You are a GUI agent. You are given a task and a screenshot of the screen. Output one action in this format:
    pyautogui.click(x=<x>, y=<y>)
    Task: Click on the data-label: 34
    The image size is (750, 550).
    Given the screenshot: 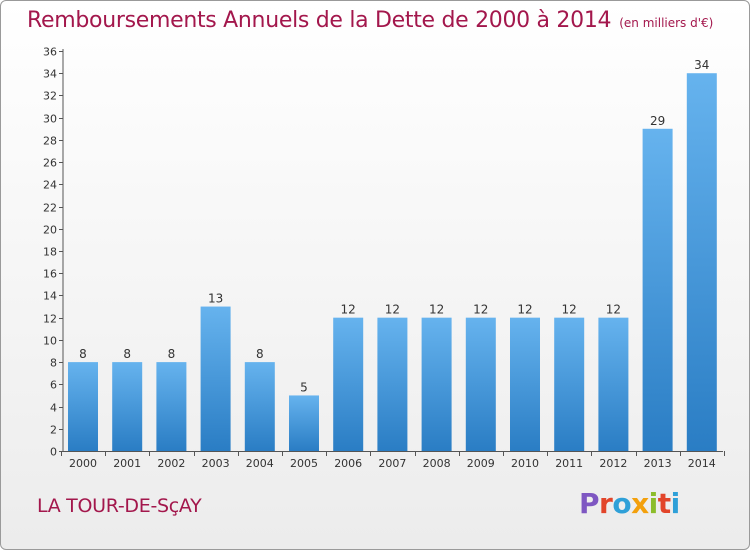 What is the action you would take?
    pyautogui.click(x=701, y=65)
    